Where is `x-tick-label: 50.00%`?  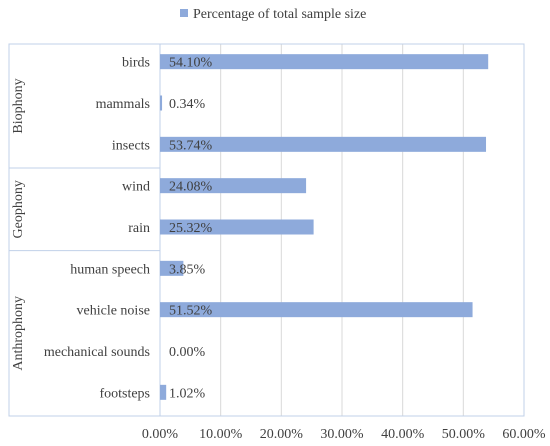 x-tick-label: 50.00% is located at coordinates (464, 434).